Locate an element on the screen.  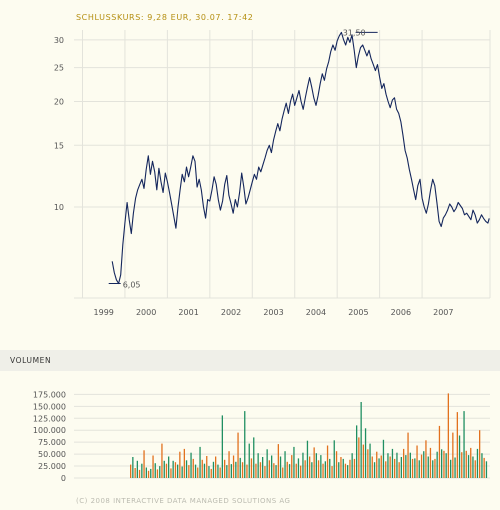
y-tick-label: 30 is located at coordinates (59, 40).